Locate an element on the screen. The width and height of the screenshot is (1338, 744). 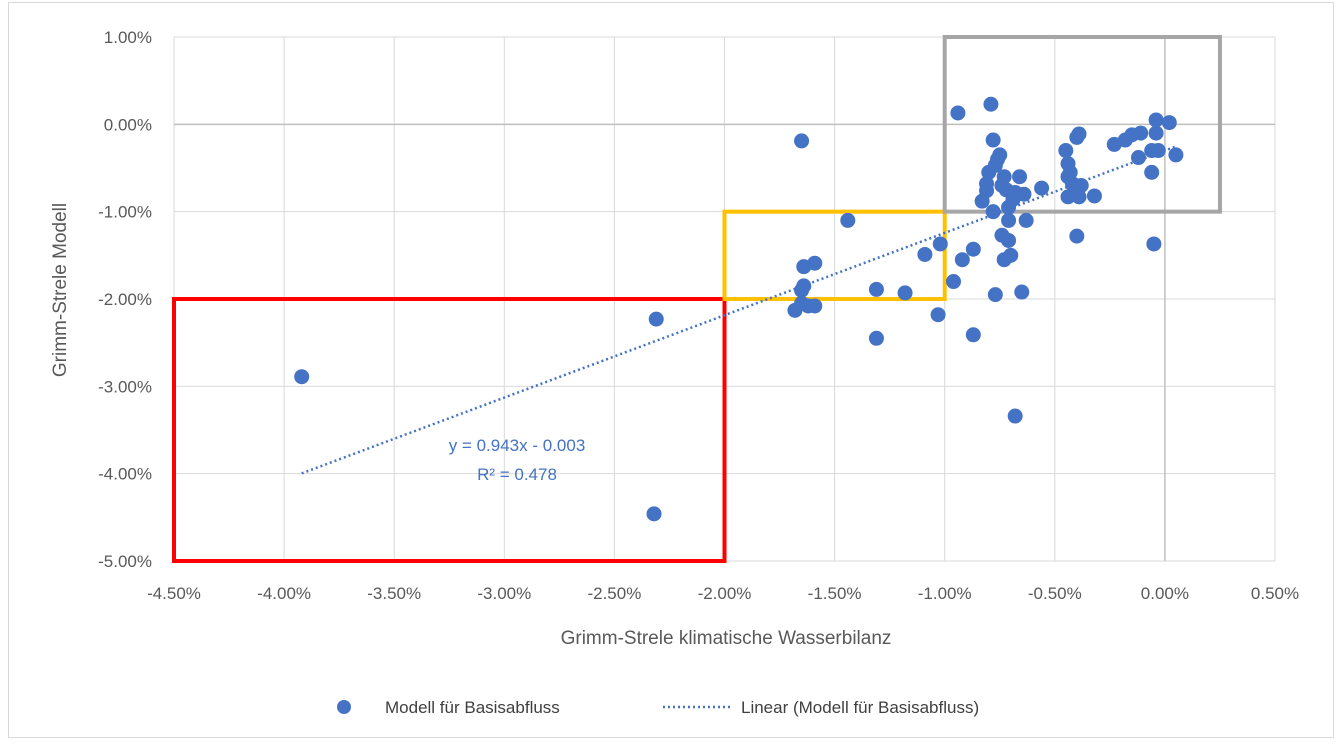
trendline-equation: y = 0.943x - 0.003 is located at coordinates (517, 445).